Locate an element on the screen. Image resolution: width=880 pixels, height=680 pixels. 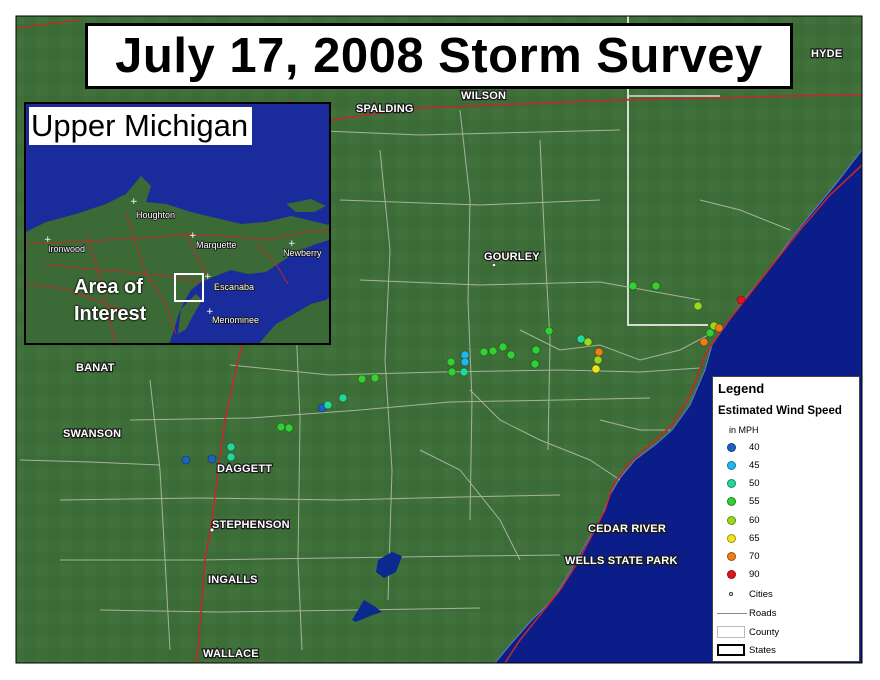
city-label-wells-state-park: WELLS STATE PARK is located at coordinates (621, 561).